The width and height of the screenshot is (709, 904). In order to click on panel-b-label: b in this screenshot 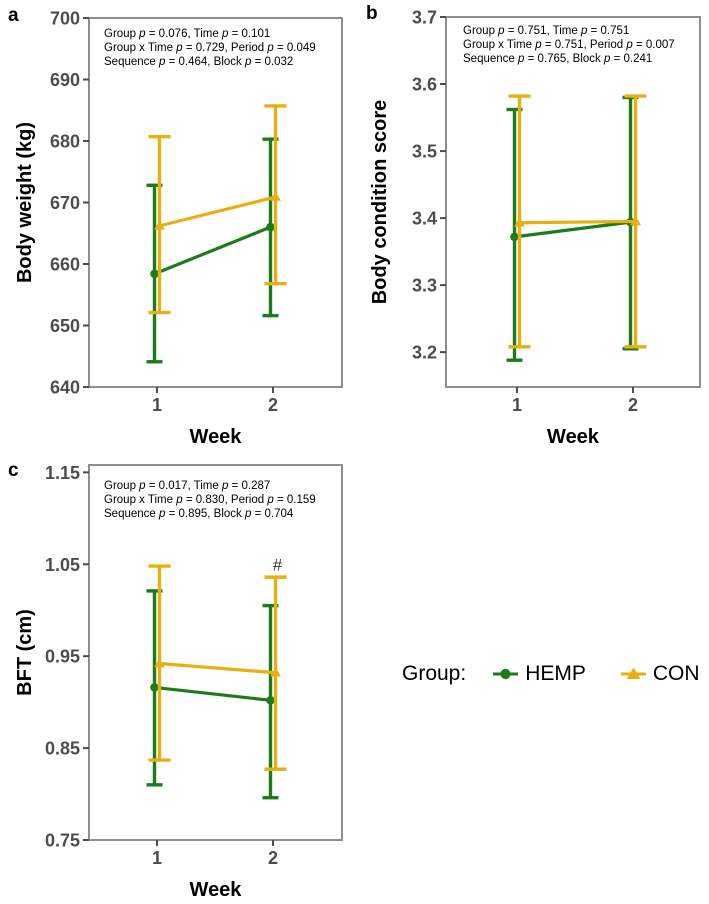, I will do `click(372, 13)`.